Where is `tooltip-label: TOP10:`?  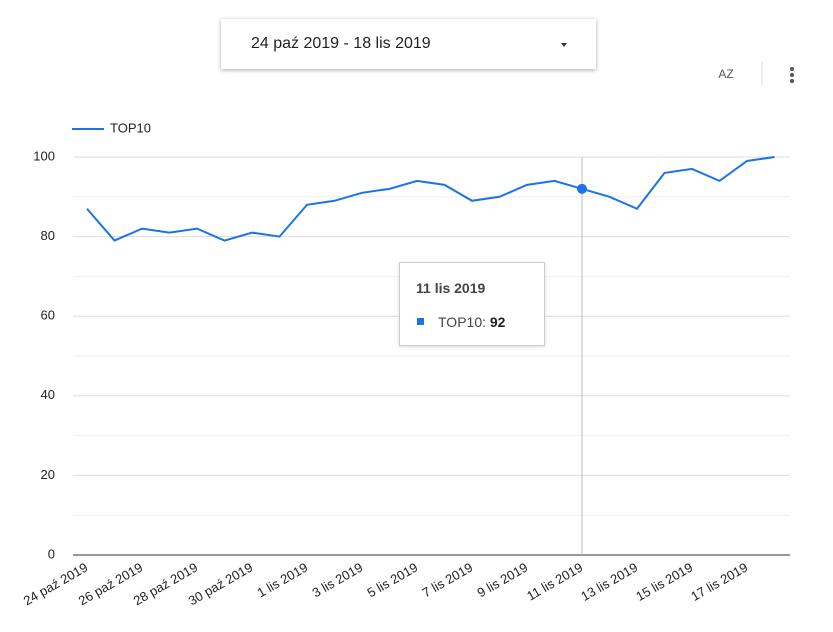 tooltip-label: TOP10: is located at coordinates (462, 322).